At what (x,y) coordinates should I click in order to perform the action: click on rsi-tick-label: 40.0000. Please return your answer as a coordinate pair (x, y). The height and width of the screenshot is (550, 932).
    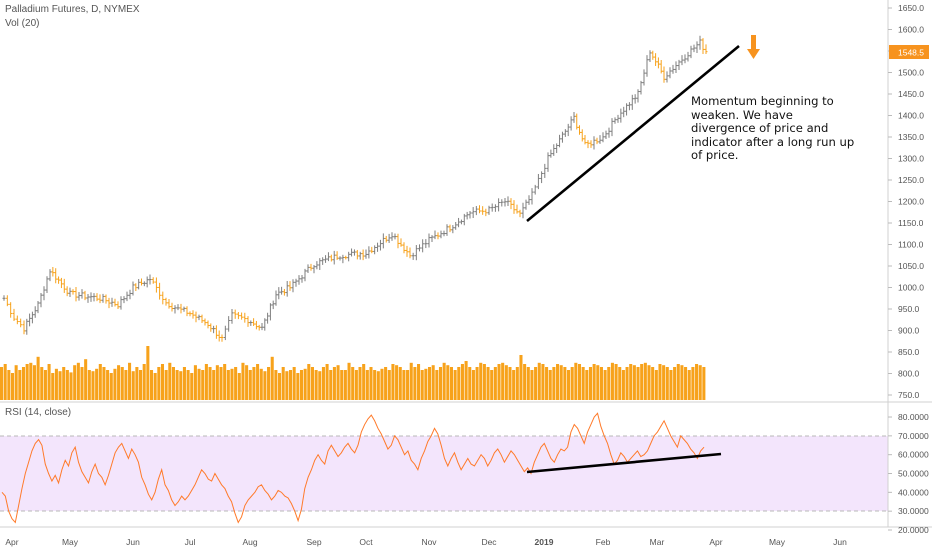
    Looking at the image, I should click on (913, 492).